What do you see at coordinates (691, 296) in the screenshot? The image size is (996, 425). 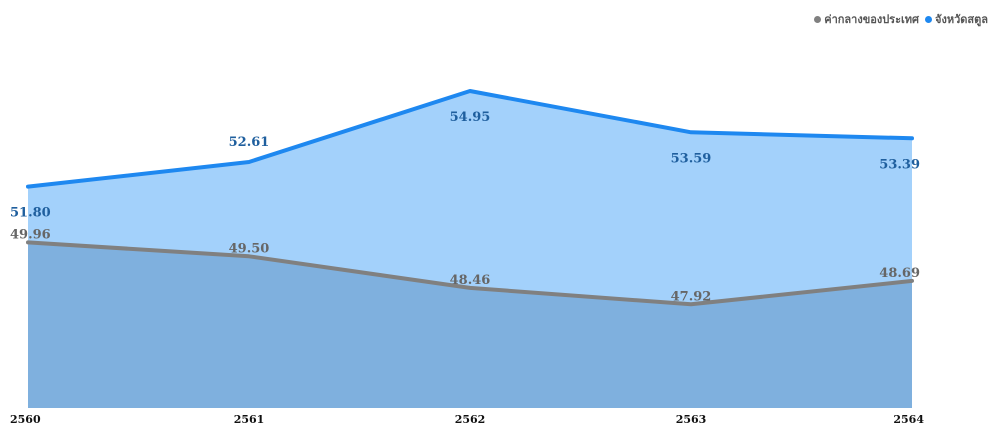 I see `data-label-series-0-3: 47.92` at bounding box center [691, 296].